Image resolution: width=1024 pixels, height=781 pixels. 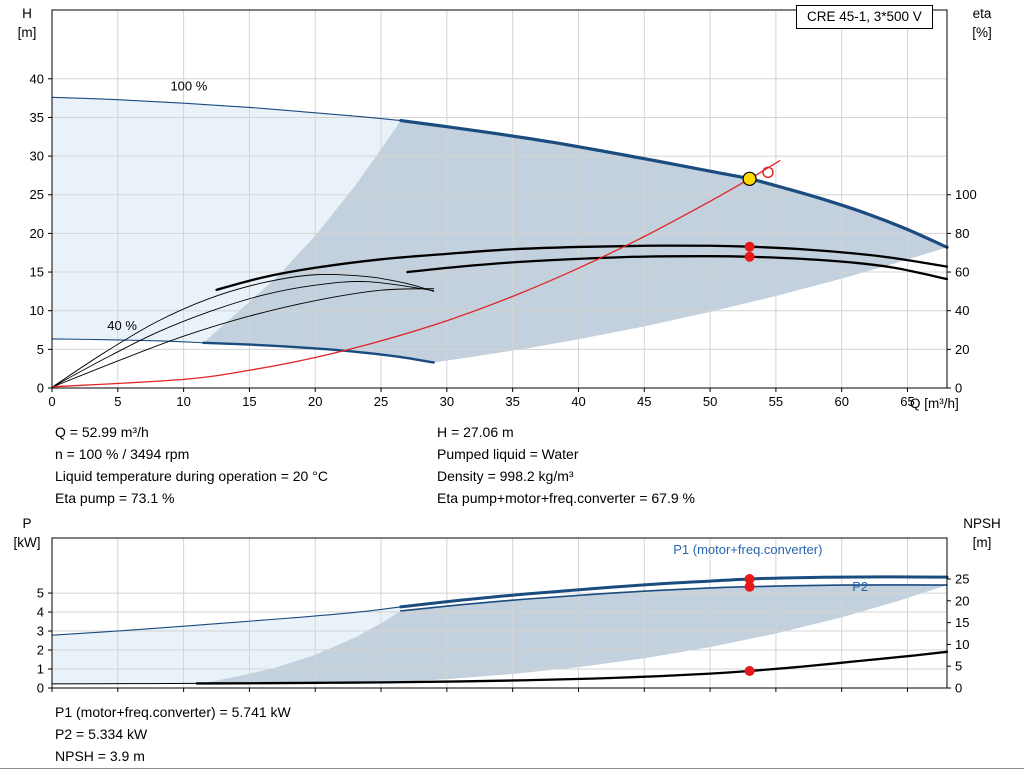 I want to click on qh-x-axis-unit: Q [m³/h], so click(x=934, y=403).